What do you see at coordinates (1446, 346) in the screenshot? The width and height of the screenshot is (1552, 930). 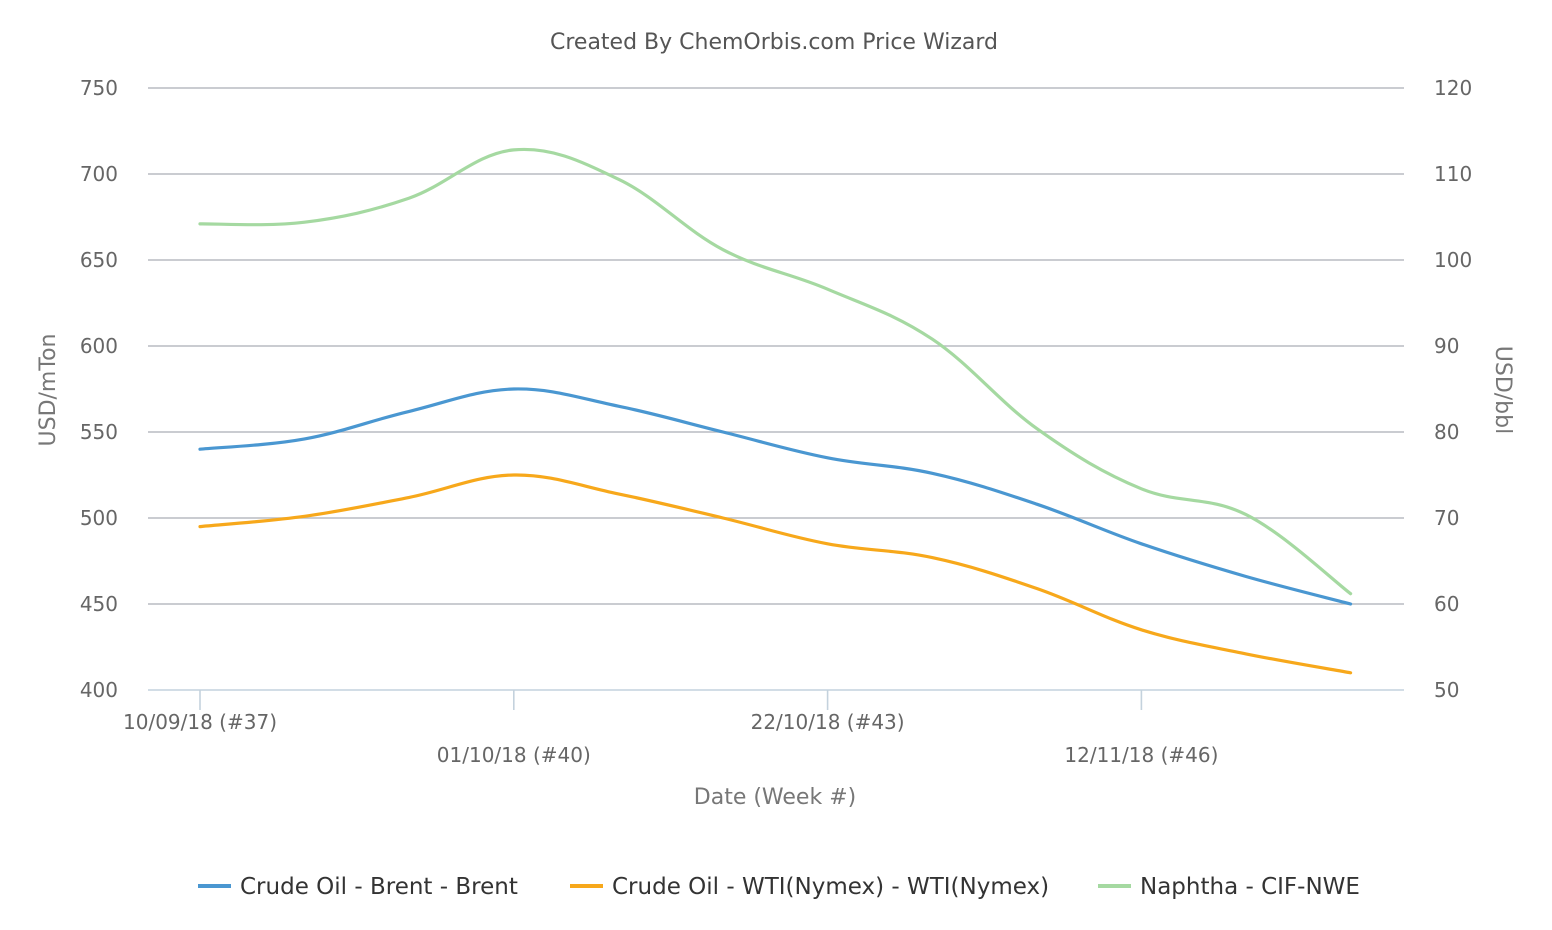 I see `right-y-tick-label: 90` at bounding box center [1446, 346].